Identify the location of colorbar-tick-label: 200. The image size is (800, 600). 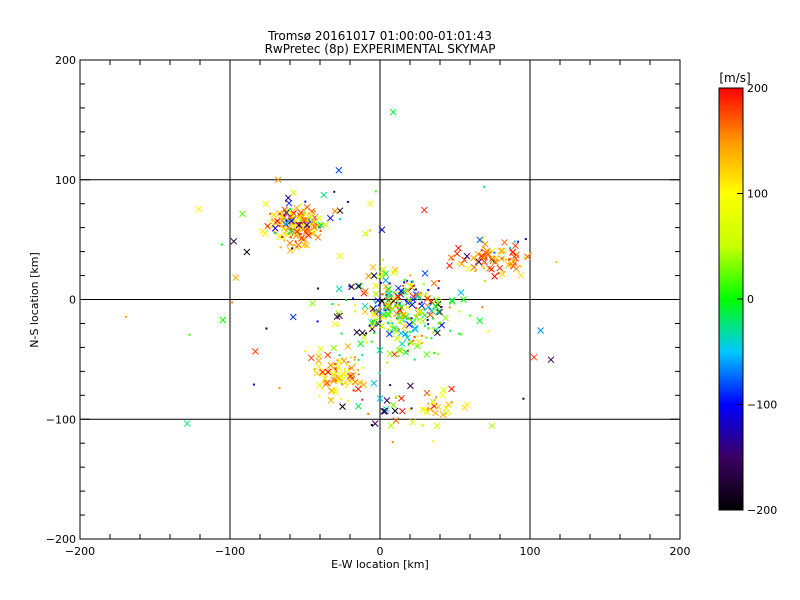
(757, 88).